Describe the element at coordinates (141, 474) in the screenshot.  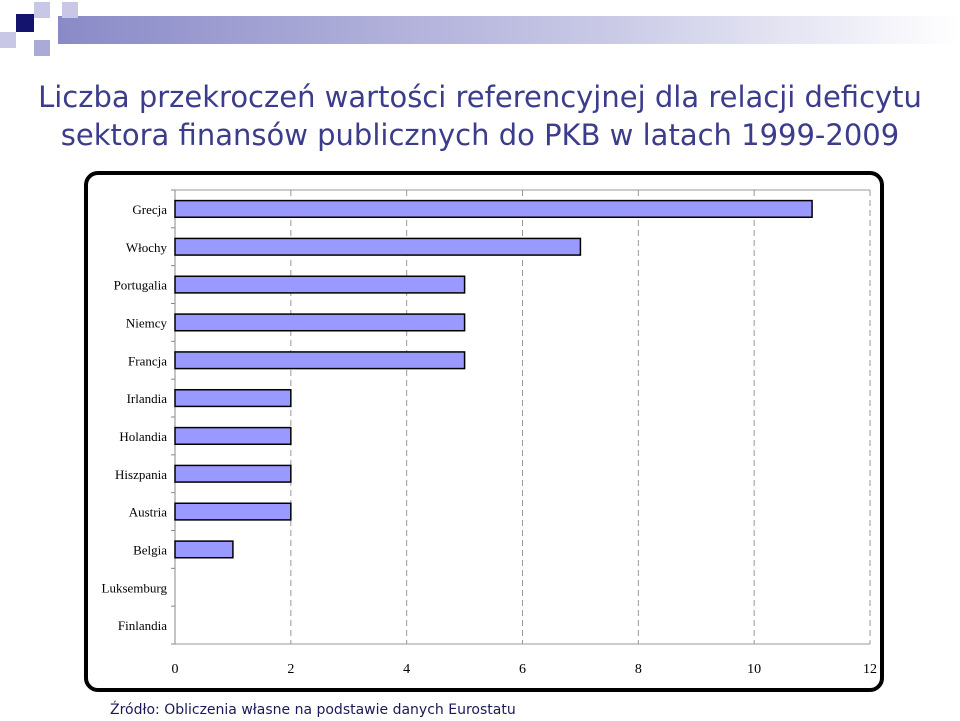
I see `y-tick-label-7: Hiszpania` at that location.